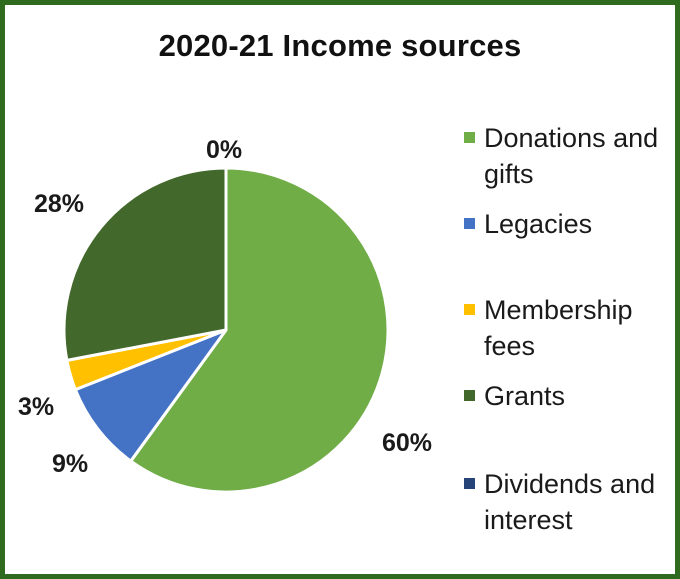  I want to click on legend-label-membership: Membership fees, so click(558, 328).